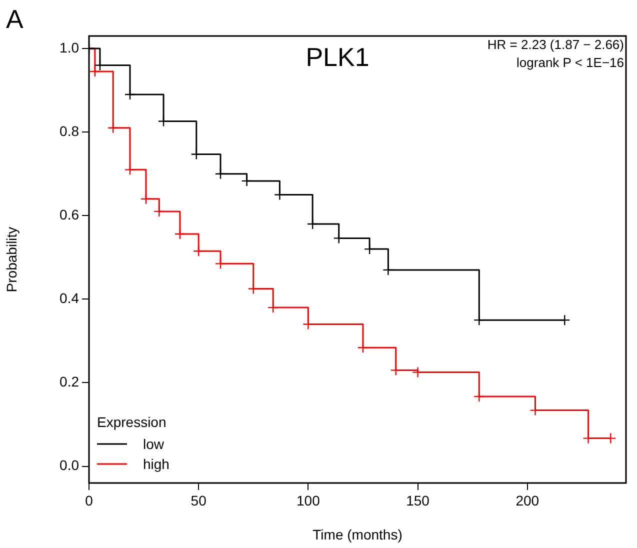  Describe the element at coordinates (70, 382) in the screenshot. I see `y-tick-label: 0.2` at that location.